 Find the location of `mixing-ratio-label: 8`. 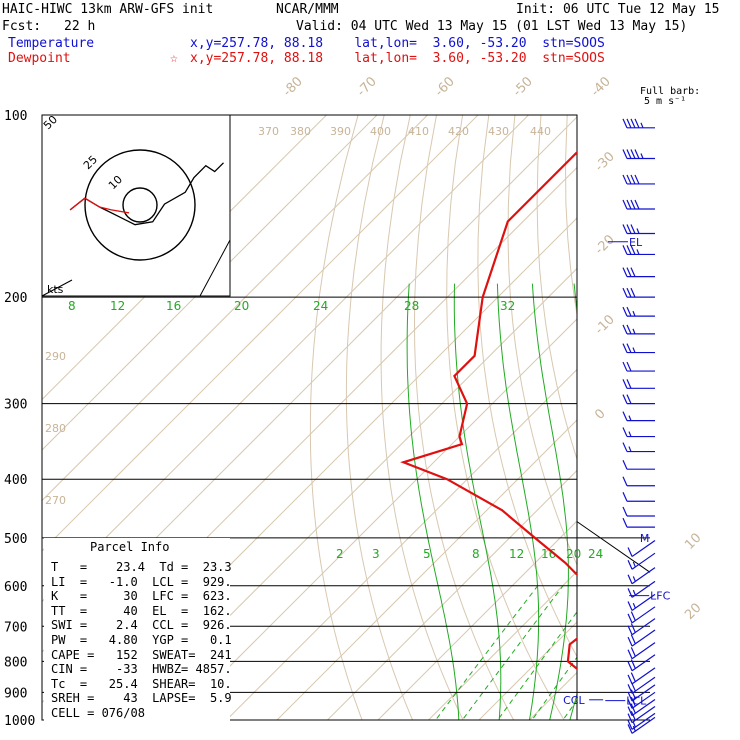

mixing-ratio-label: 8 is located at coordinates (476, 554).